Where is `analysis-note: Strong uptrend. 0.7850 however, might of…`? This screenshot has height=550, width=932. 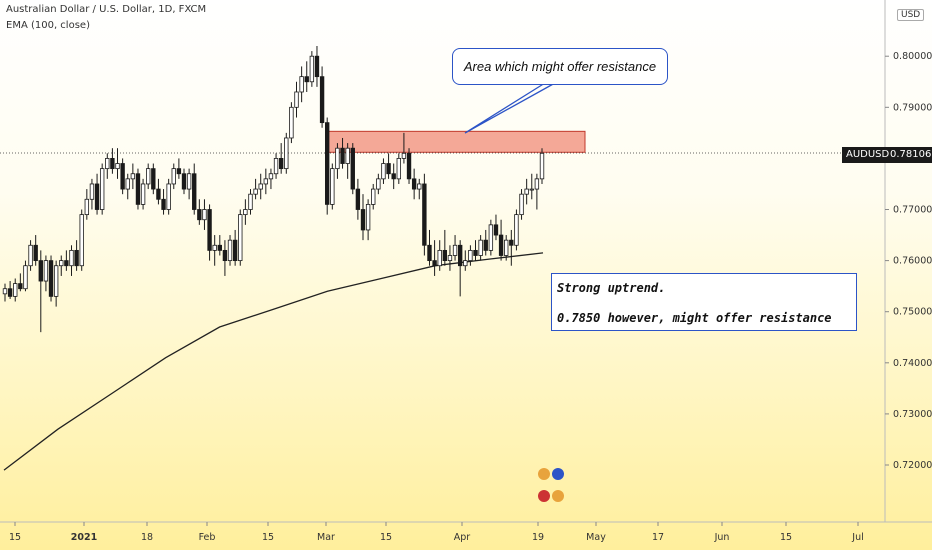
analysis-note: Strong uptrend. 0.7850 however, might of… is located at coordinates (704, 302).